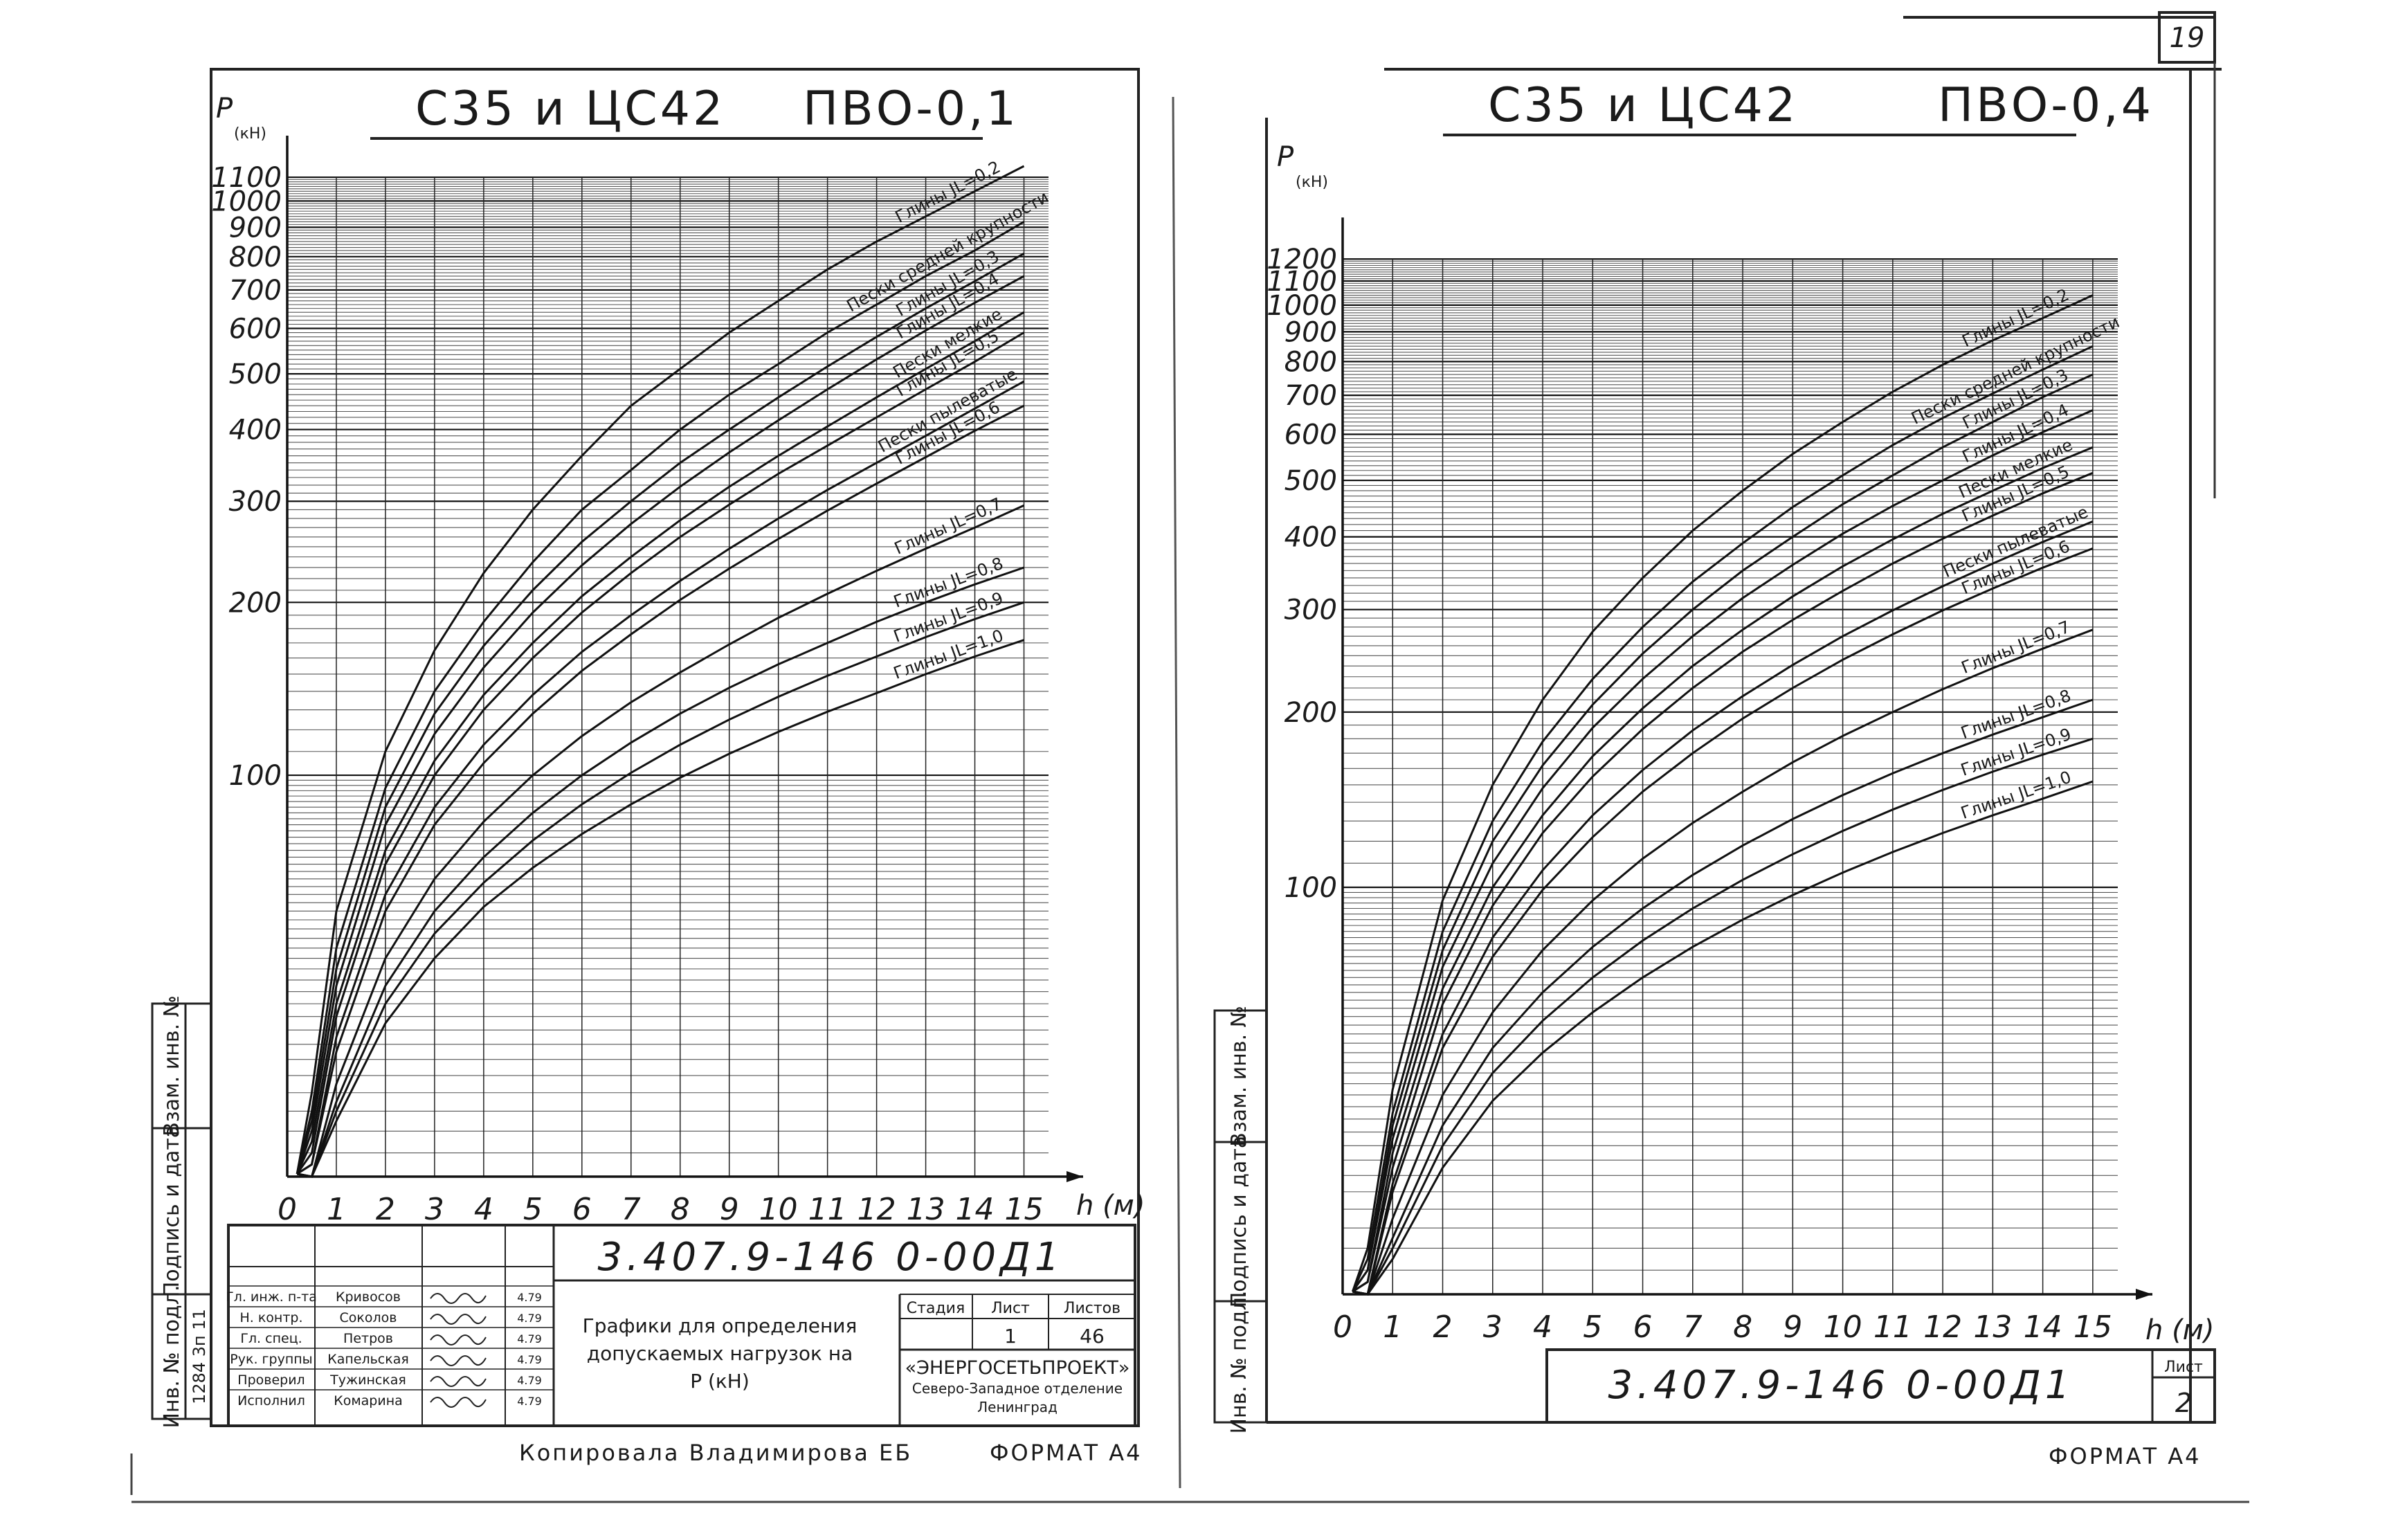 This screenshot has height=1540, width=2405. What do you see at coordinates (287, 1209) in the screenshot?
I see `x-tick-label: 0` at bounding box center [287, 1209].